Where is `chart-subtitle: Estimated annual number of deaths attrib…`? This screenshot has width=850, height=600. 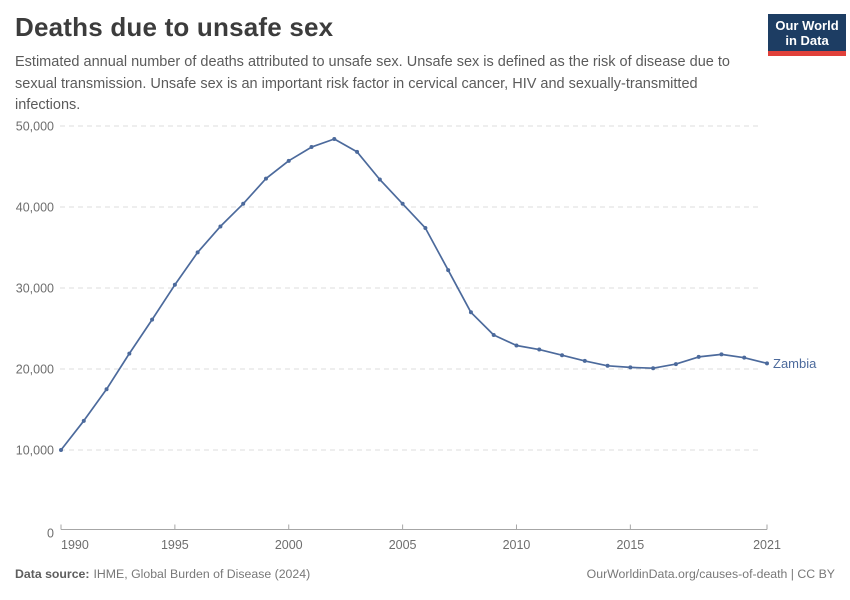 chart-subtitle: Estimated annual number of deaths attrib… is located at coordinates (372, 83).